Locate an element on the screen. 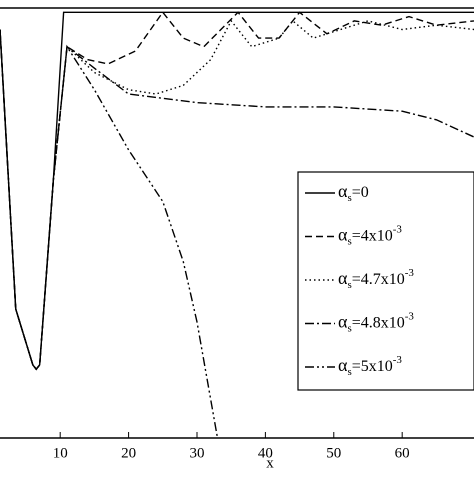  x-tick-label: 10 is located at coordinates (60, 453).